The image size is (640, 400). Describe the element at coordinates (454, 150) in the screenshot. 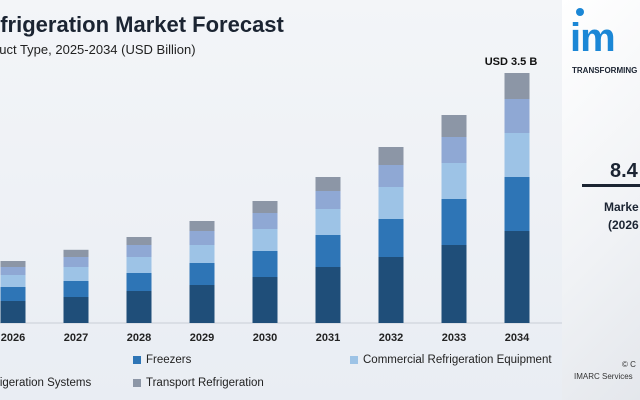

I see `bar-segment-2033-s3` at that location.